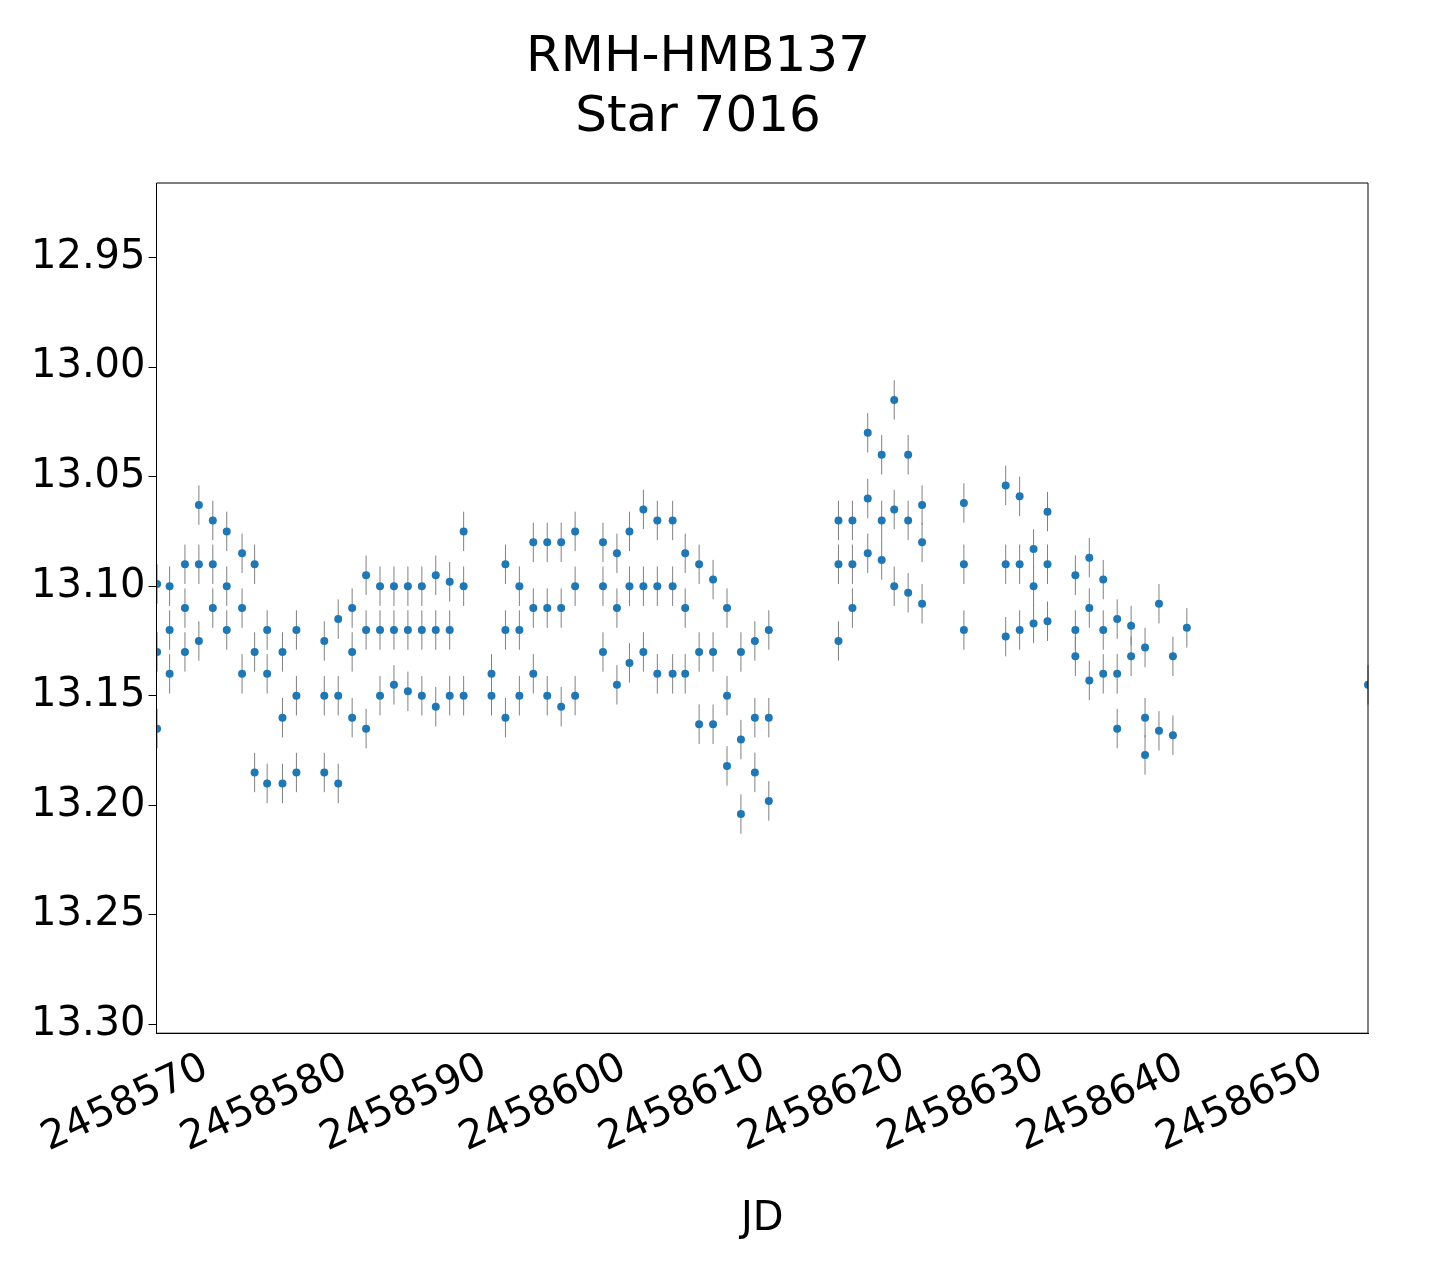 Image resolution: width=1440 pixels, height=1280 pixels. What do you see at coordinates (88, 801) in the screenshot?
I see `y-tick-label: 13.20` at bounding box center [88, 801].